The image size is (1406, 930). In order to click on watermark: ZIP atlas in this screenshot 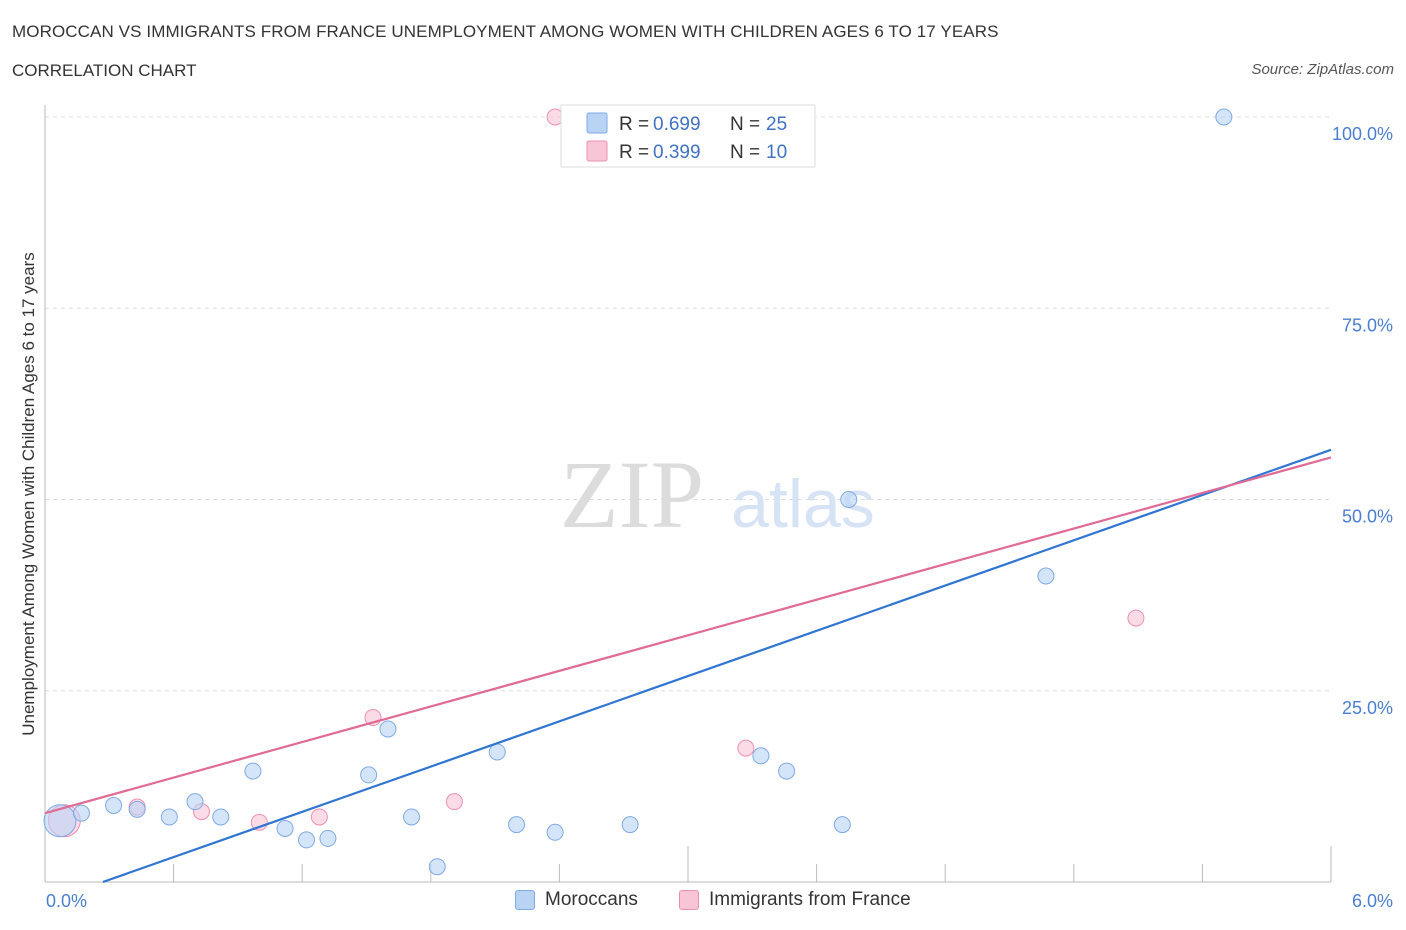, I will do `click(717, 494)`.